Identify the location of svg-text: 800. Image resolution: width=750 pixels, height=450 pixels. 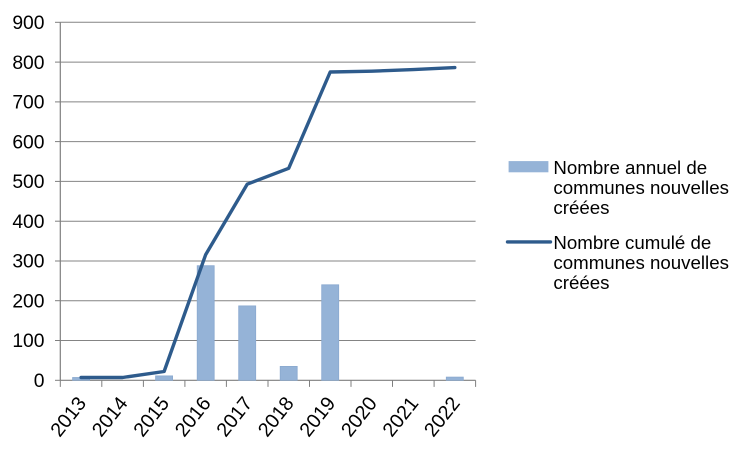
(28, 63).